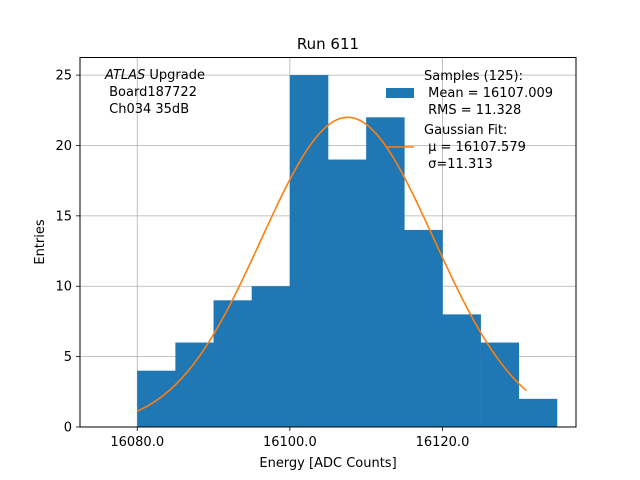 This screenshot has height=480, width=640. I want to click on annotation-line-2: Board187722, so click(151, 92).